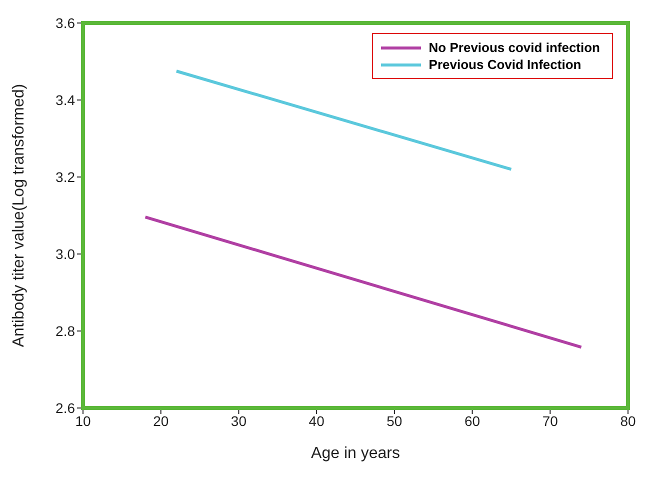  Describe the element at coordinates (628, 420) in the screenshot. I see `x-tick-label: 80` at that location.